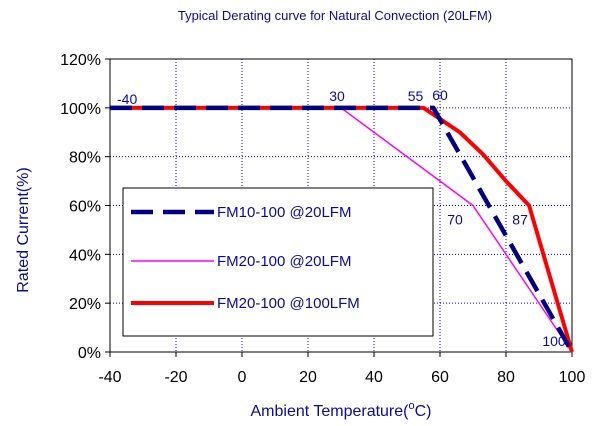  Describe the element at coordinates (23, 229) in the screenshot. I see `y-axis-label: Rated Current(%)` at that location.